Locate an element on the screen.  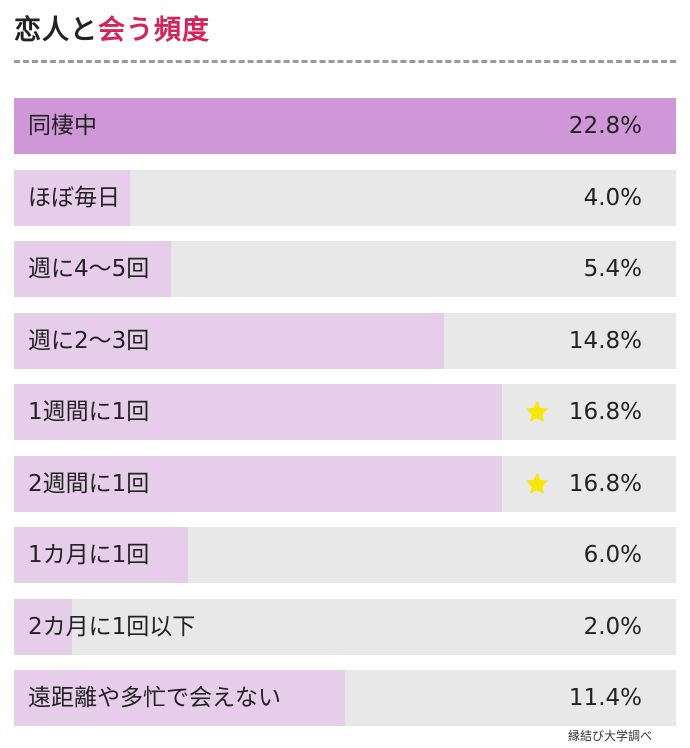
title-part-2: 会う頻度 is located at coordinates (154, 30).